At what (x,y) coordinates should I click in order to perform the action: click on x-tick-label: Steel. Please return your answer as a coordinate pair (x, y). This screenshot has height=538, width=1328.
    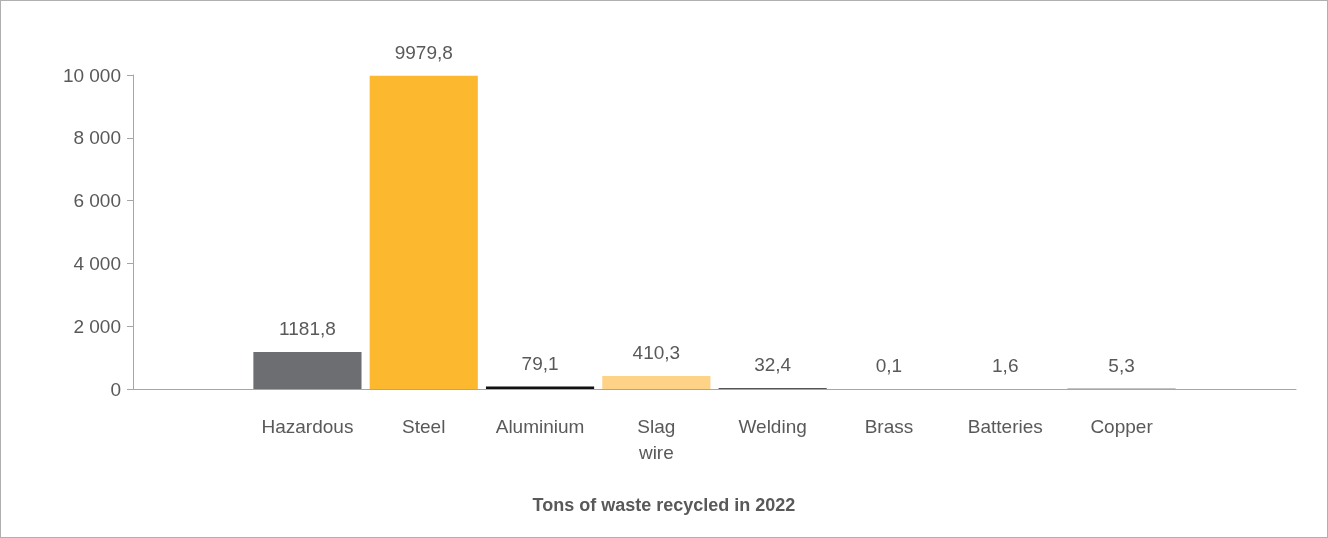
    Looking at the image, I should click on (424, 426).